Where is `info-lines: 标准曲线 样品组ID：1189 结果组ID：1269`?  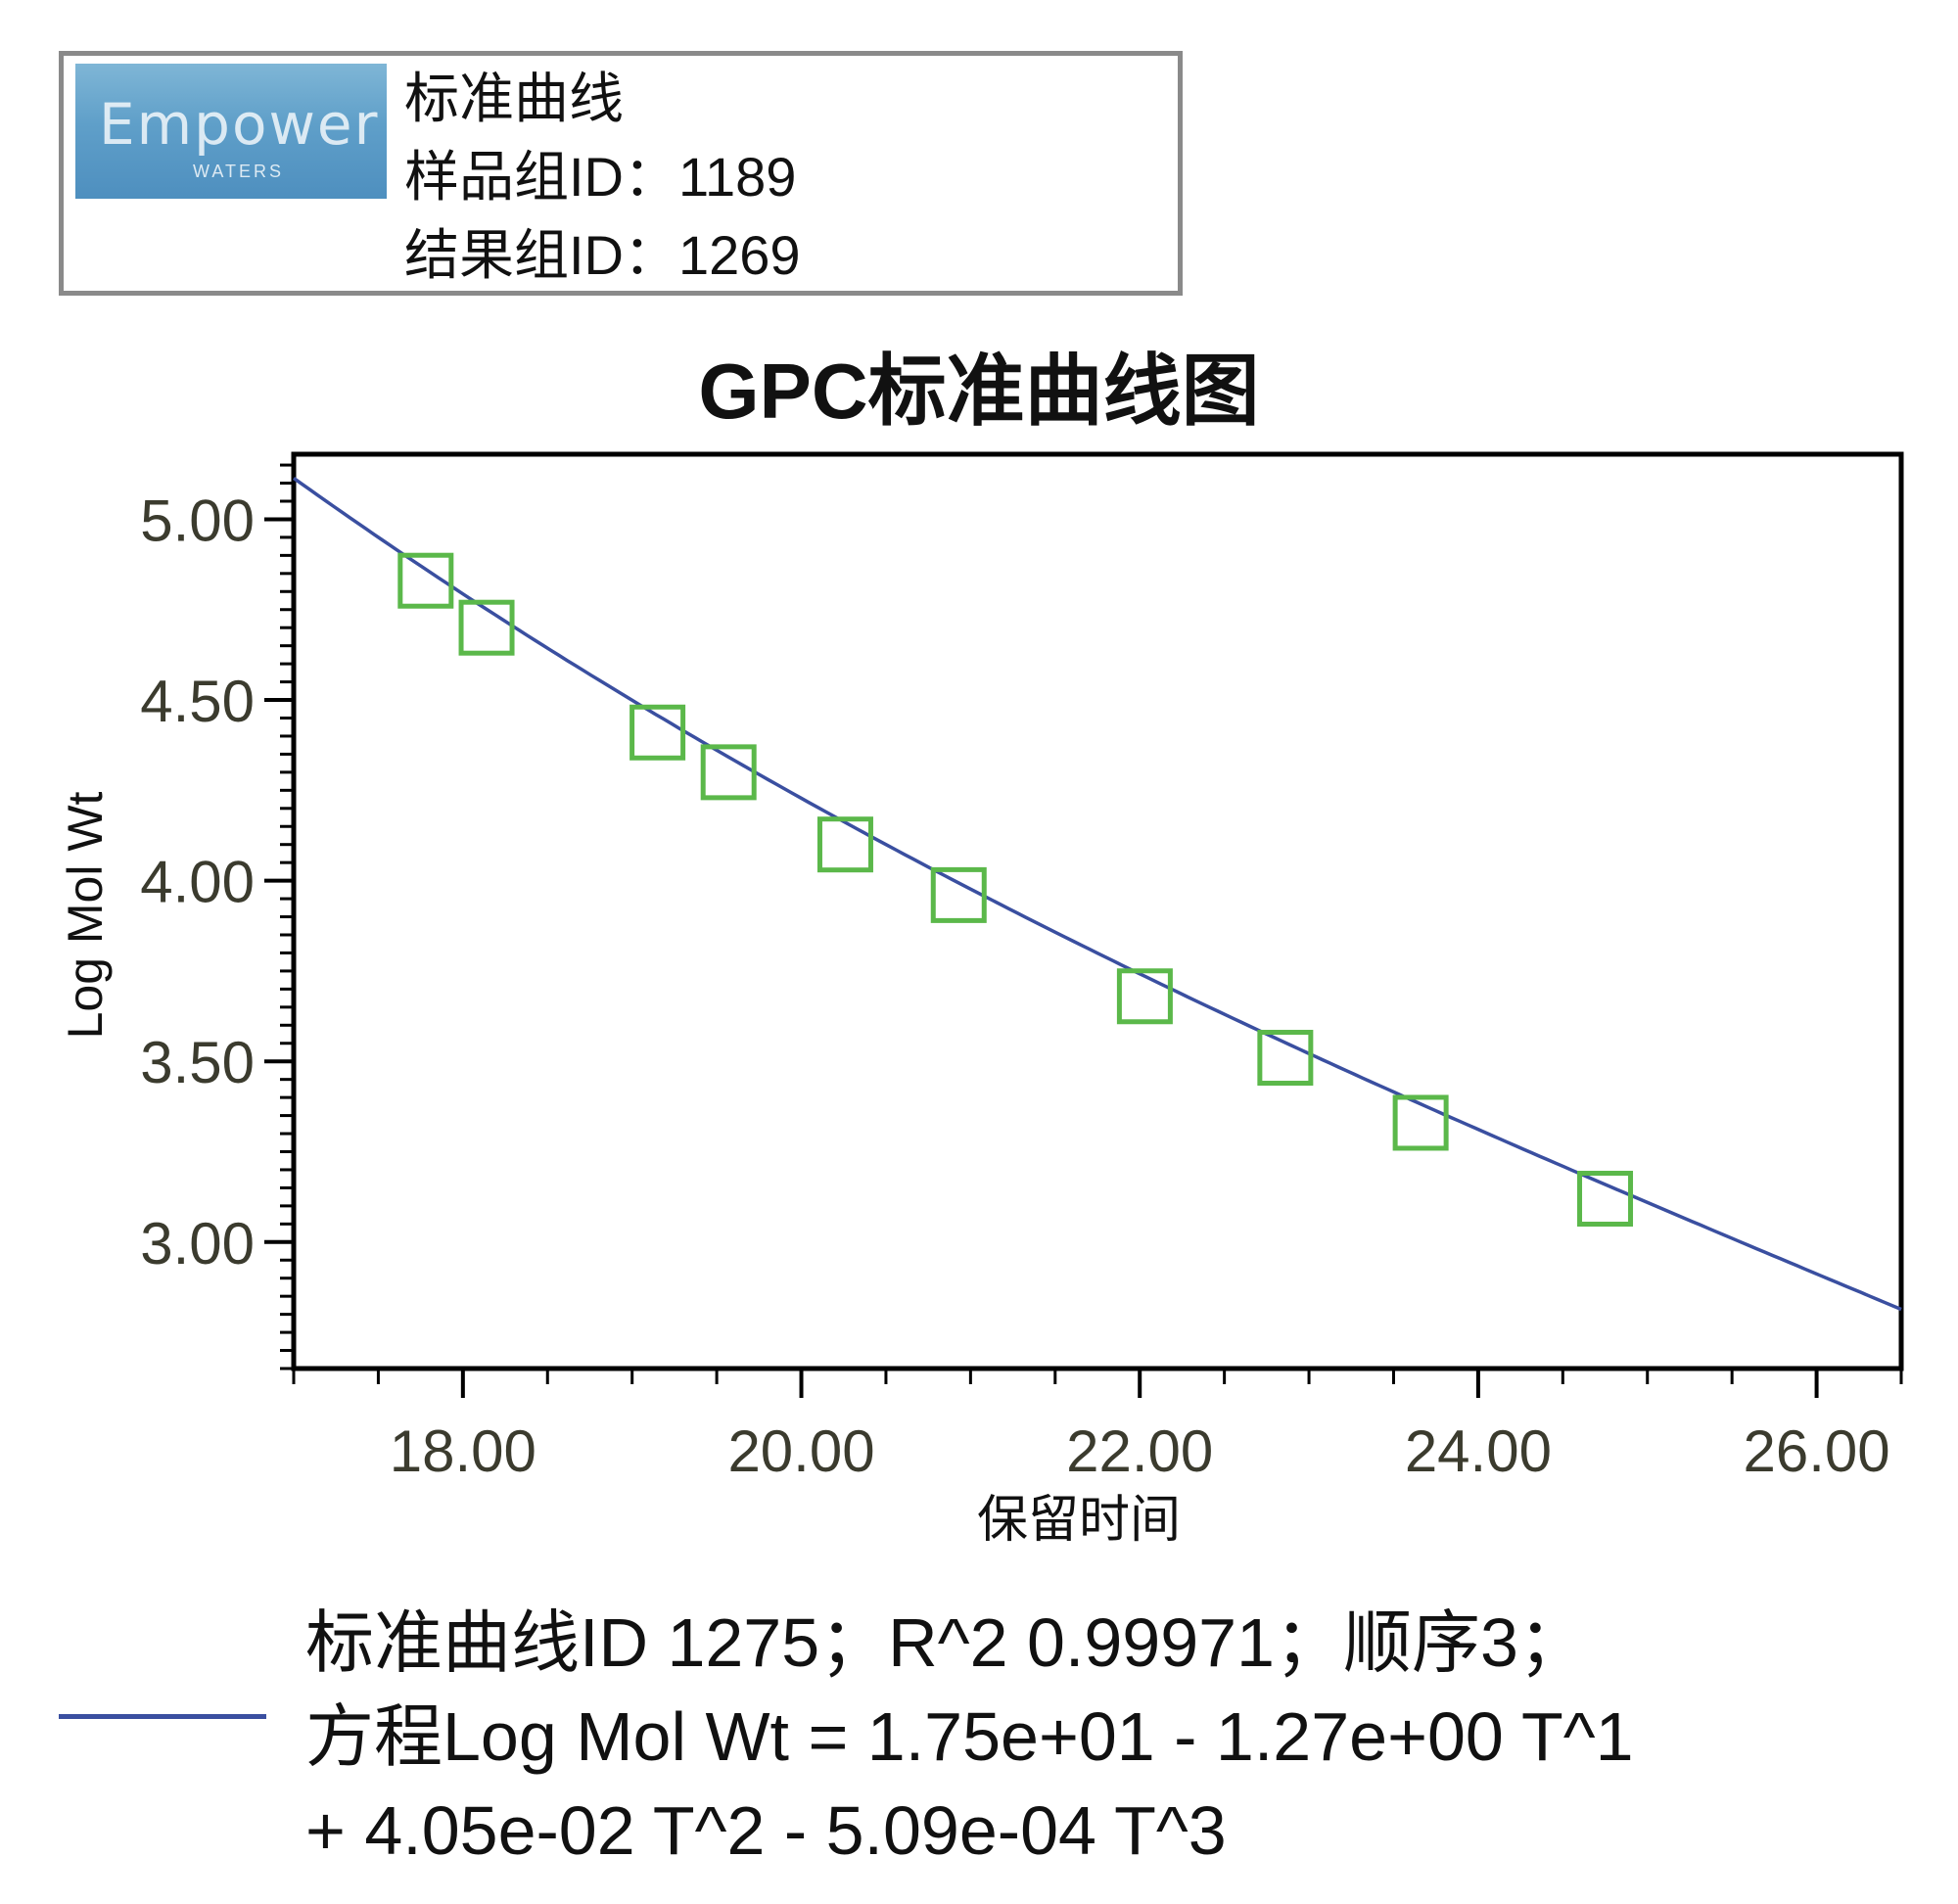 info-lines: 标准曲线 样品组ID：1189 结果组ID：1269 is located at coordinates (602, 177).